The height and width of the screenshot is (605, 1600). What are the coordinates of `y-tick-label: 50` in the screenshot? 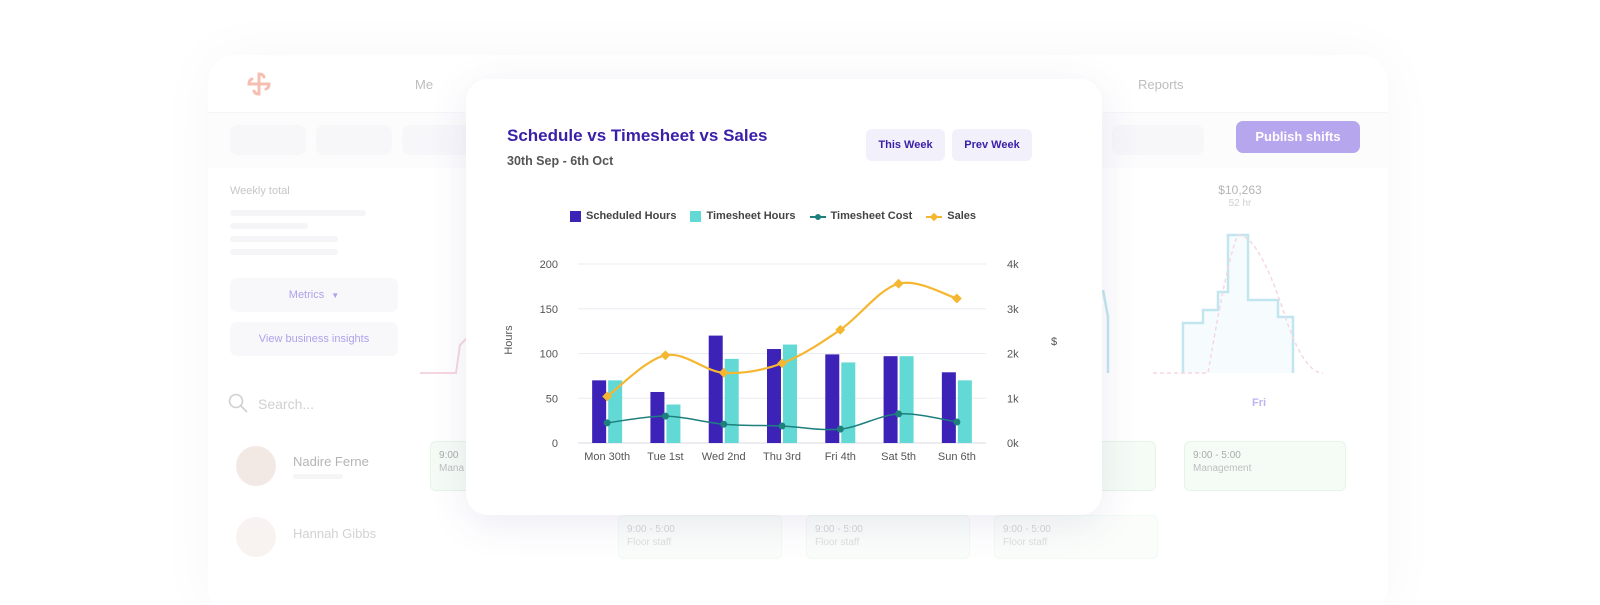 It's located at (552, 399).